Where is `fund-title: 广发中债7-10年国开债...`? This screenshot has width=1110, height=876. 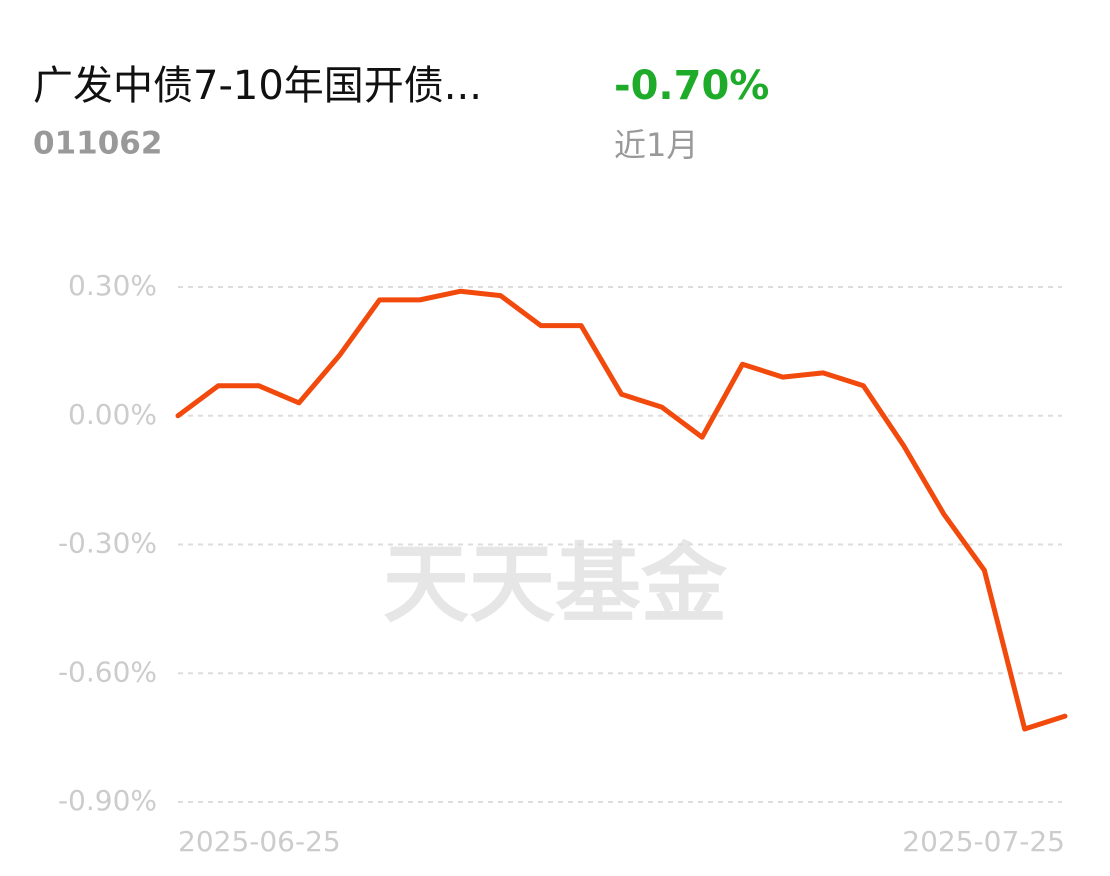
fund-title: 广发中债7-10年国开债... is located at coordinates (257, 86).